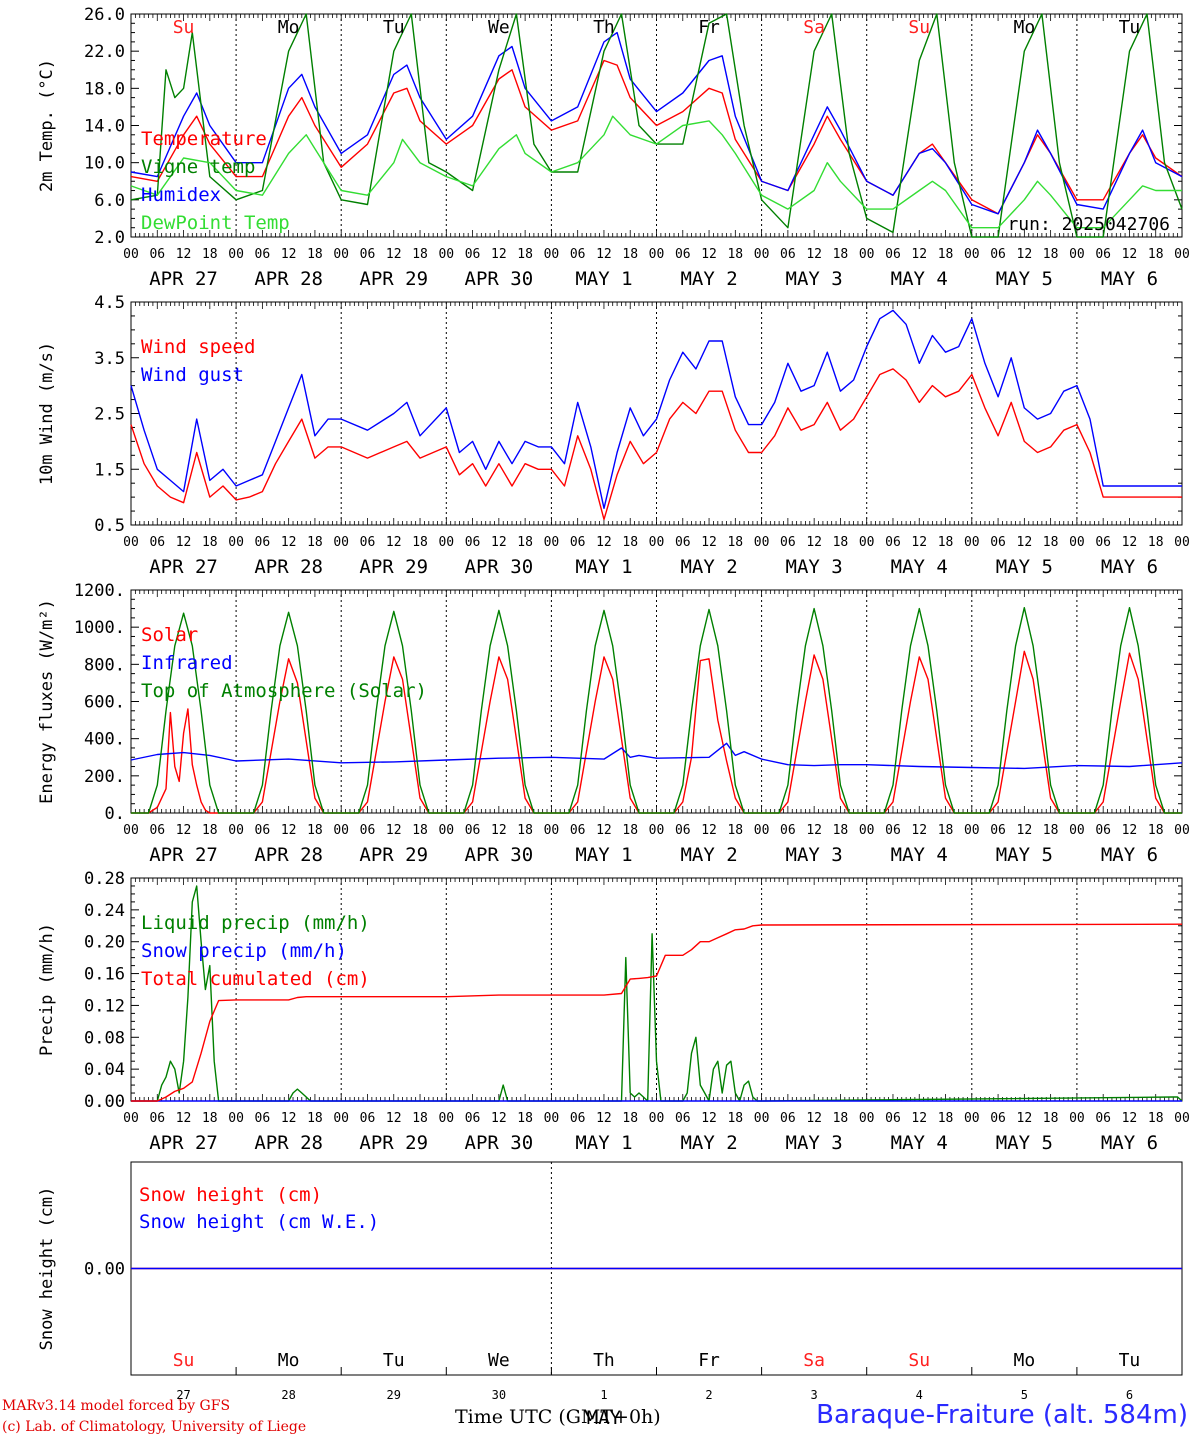 The image size is (1194, 1440). I want to click on date-label: MAY 2, so click(708, 567).